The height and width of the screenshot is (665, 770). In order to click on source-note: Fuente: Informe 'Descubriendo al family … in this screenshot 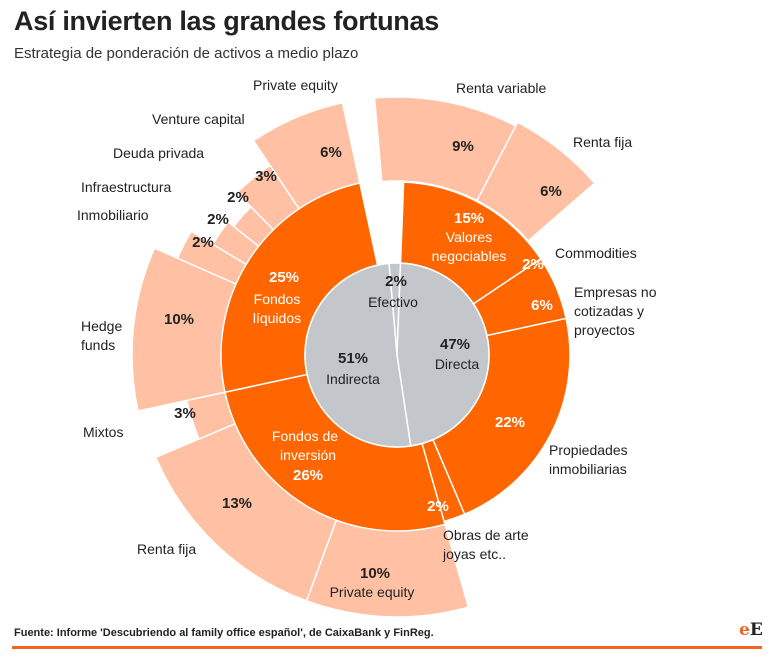, I will do `click(224, 633)`.